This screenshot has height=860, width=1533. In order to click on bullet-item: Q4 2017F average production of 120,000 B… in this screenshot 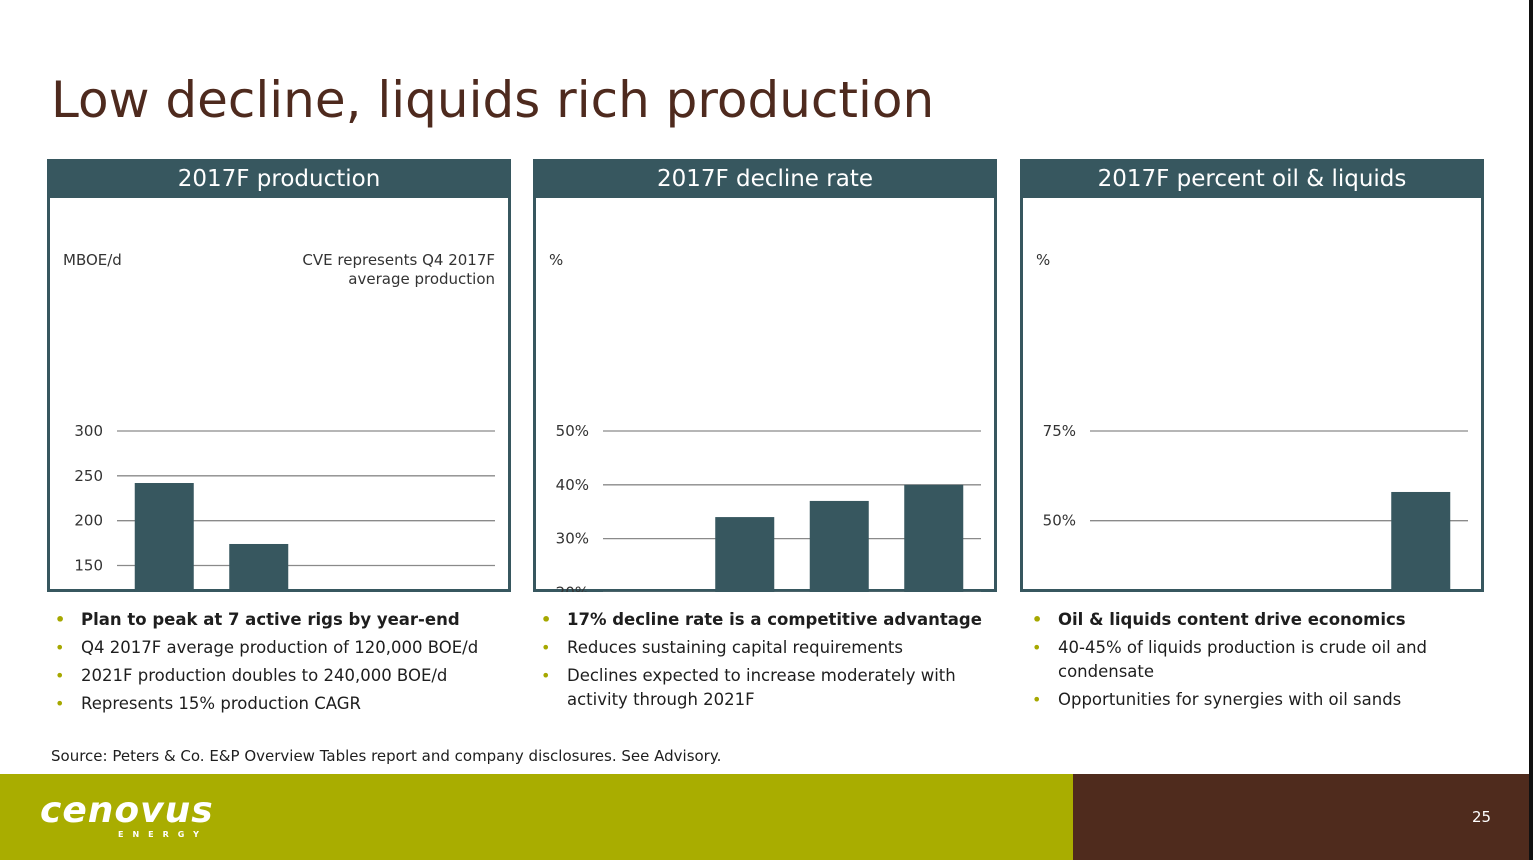, I will do `click(288, 648)`.